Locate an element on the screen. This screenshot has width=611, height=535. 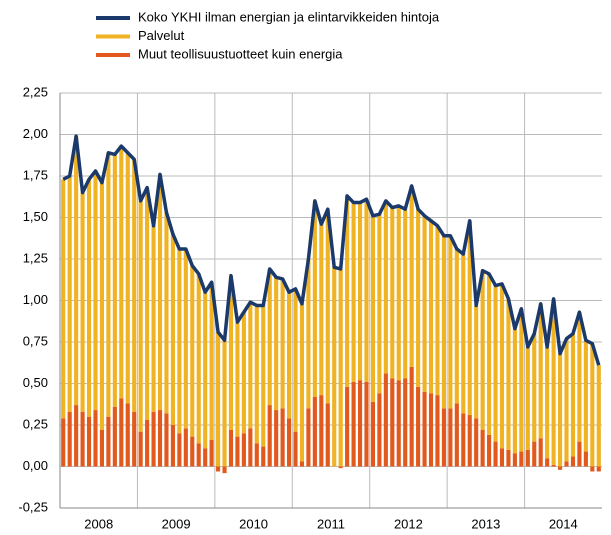
legend-label: Muut teollisuustuotteet kuin energia is located at coordinates (240, 53).